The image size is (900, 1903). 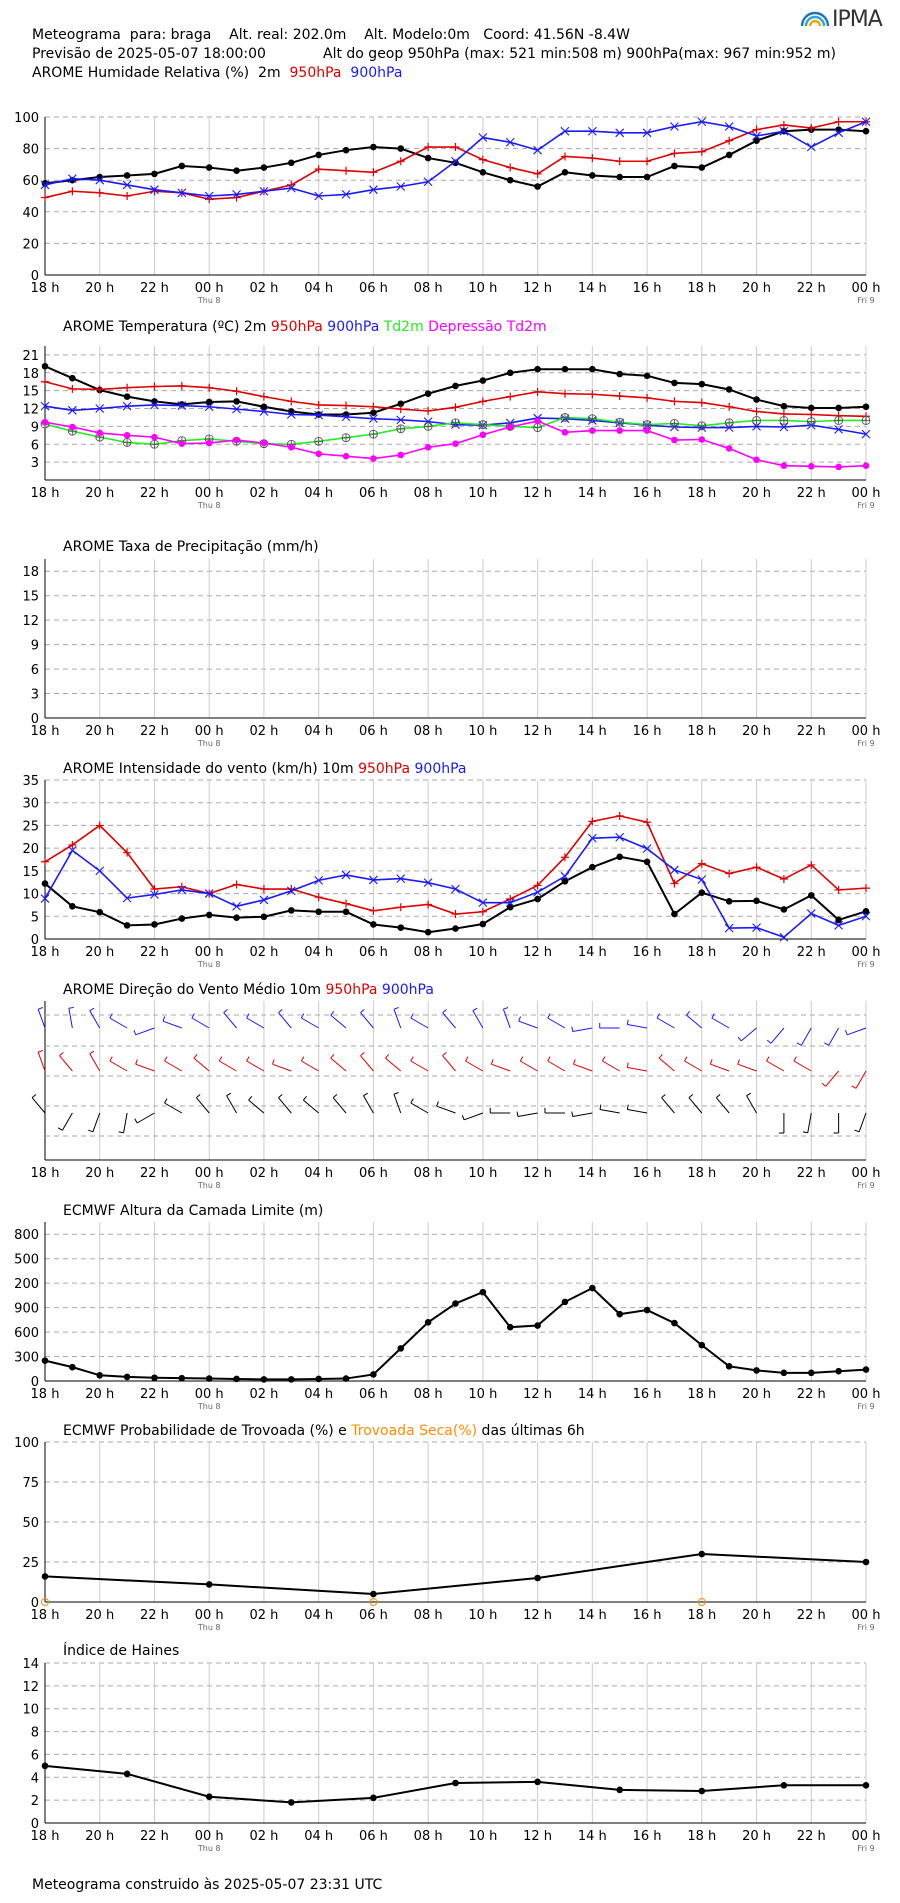 What do you see at coordinates (30, 410) in the screenshot?
I see `temperature-ytick: 12` at bounding box center [30, 410].